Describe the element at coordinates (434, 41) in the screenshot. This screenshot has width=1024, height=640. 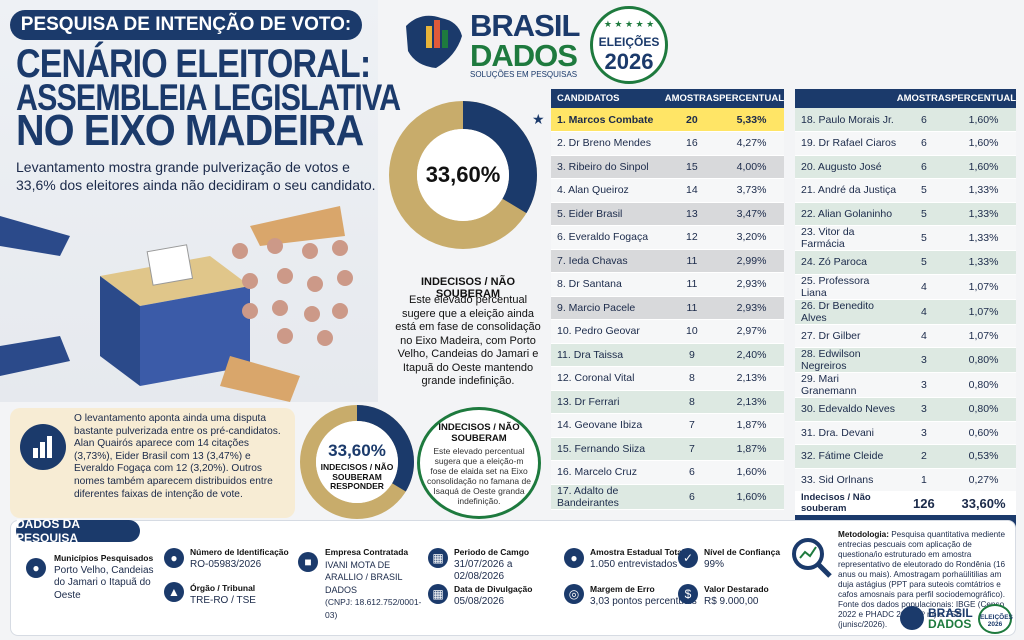
I see `brazil-map-icon` at that location.